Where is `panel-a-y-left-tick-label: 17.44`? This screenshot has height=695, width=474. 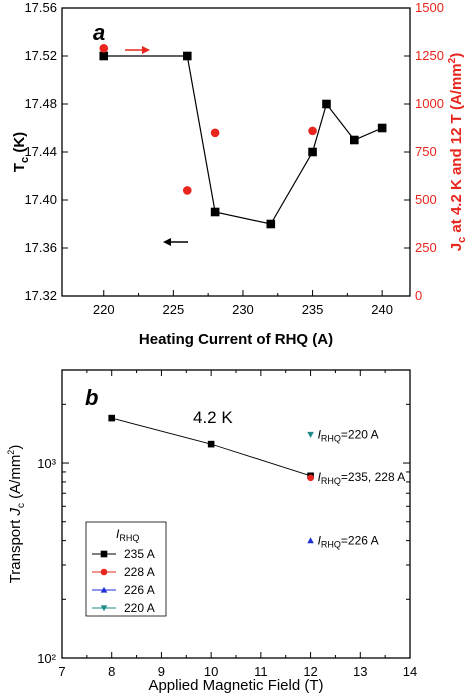
panel-a-y-left-tick-label: 17.44 is located at coordinates (40, 151).